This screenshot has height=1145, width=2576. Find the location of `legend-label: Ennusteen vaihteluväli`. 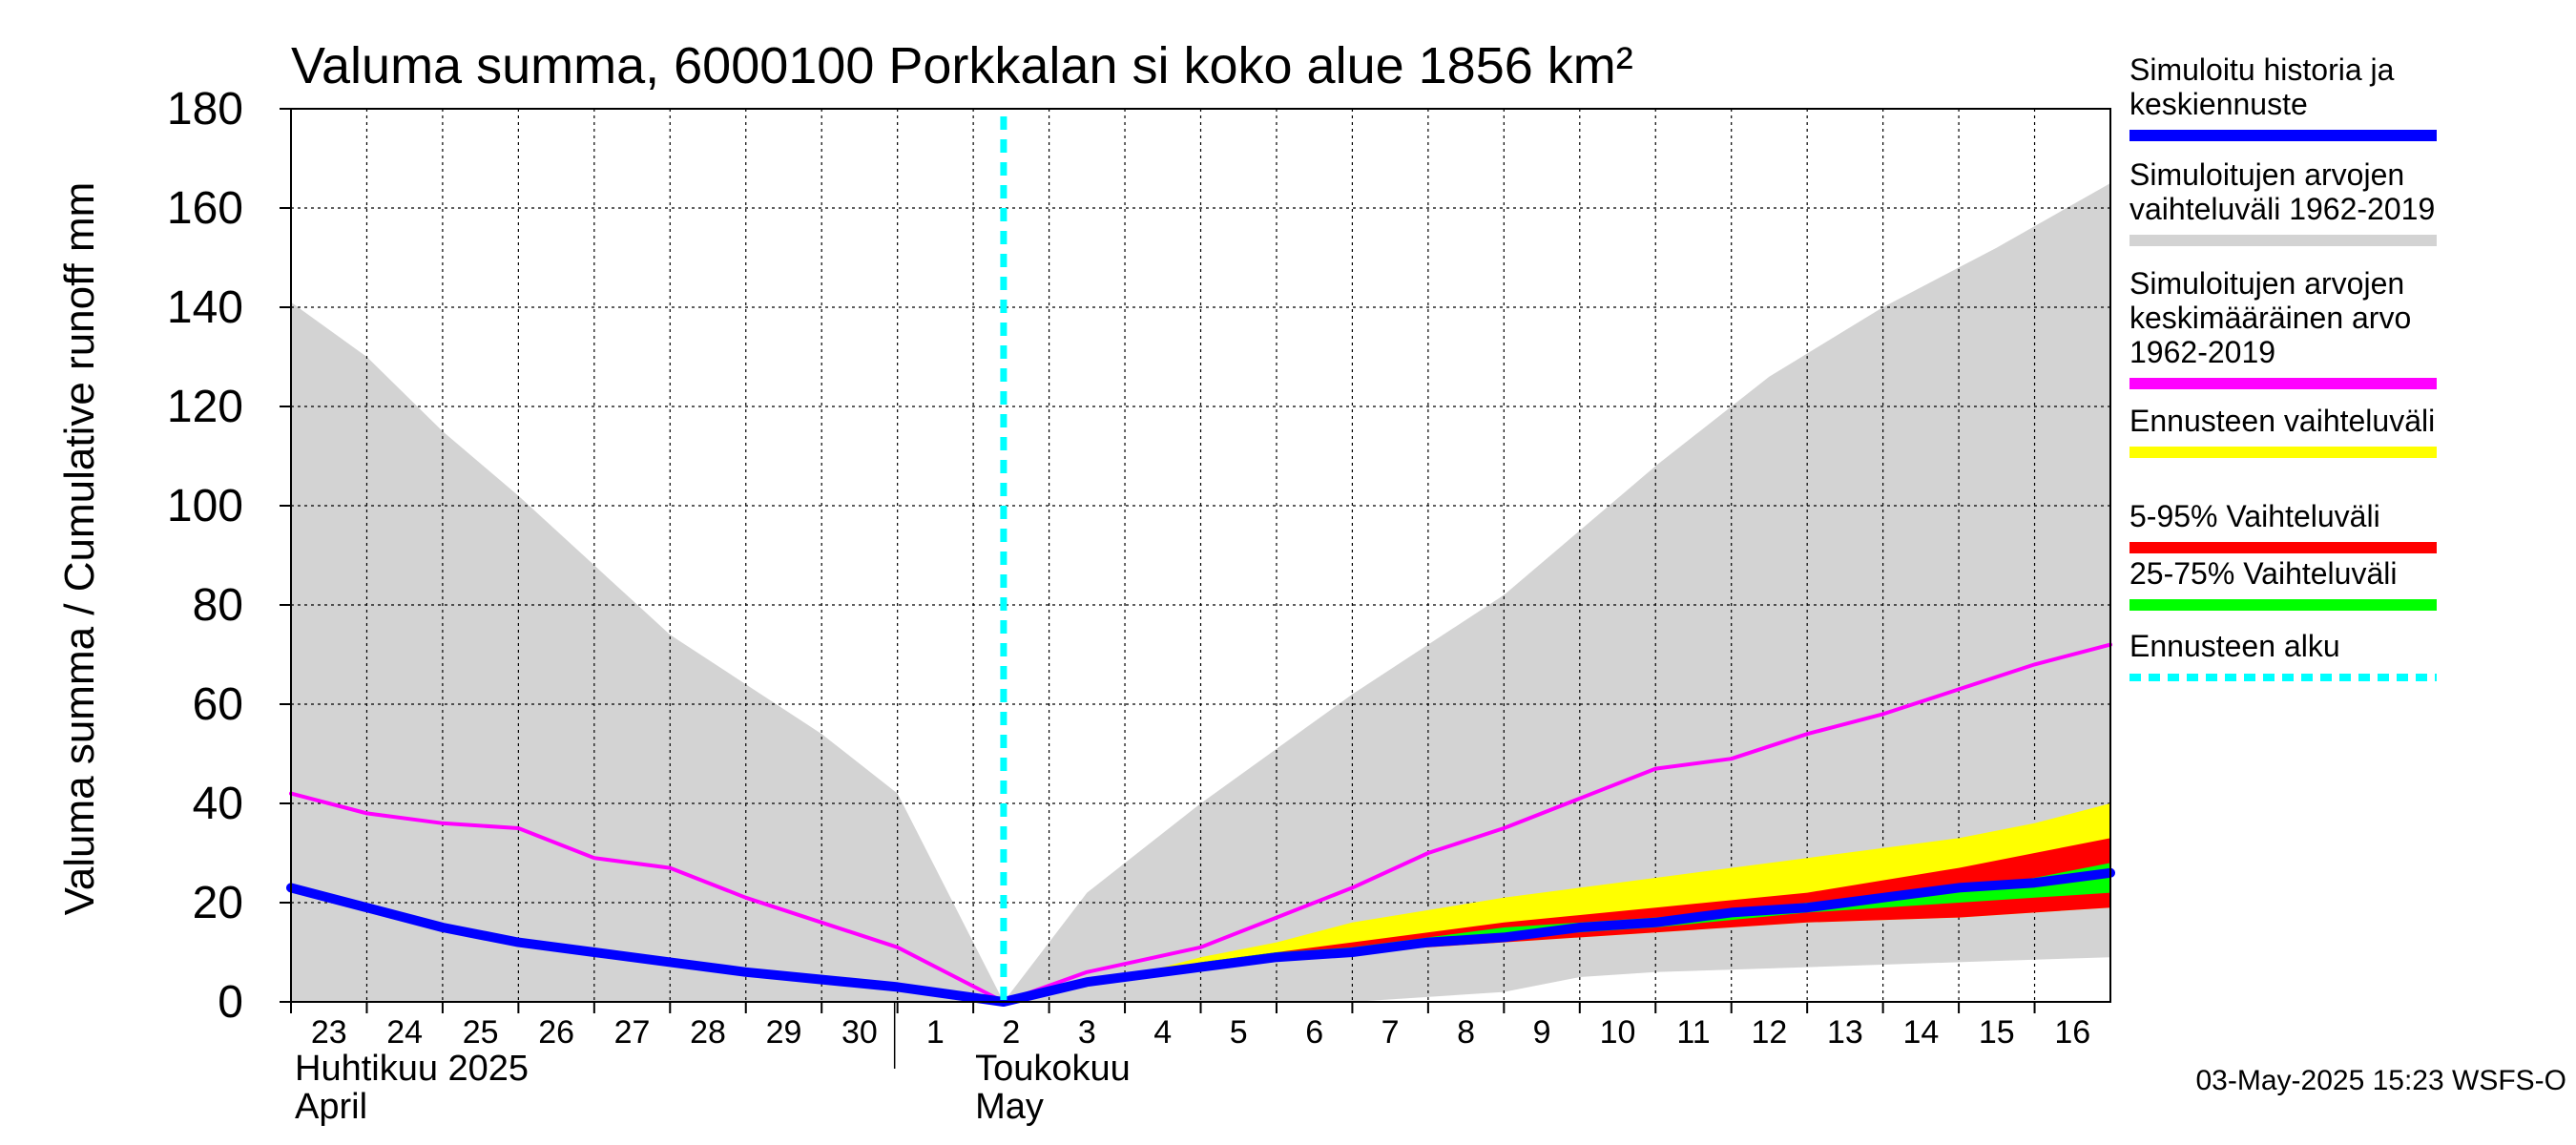

legend-label: Ennusteen vaihteluväli is located at coordinates (2282, 421).